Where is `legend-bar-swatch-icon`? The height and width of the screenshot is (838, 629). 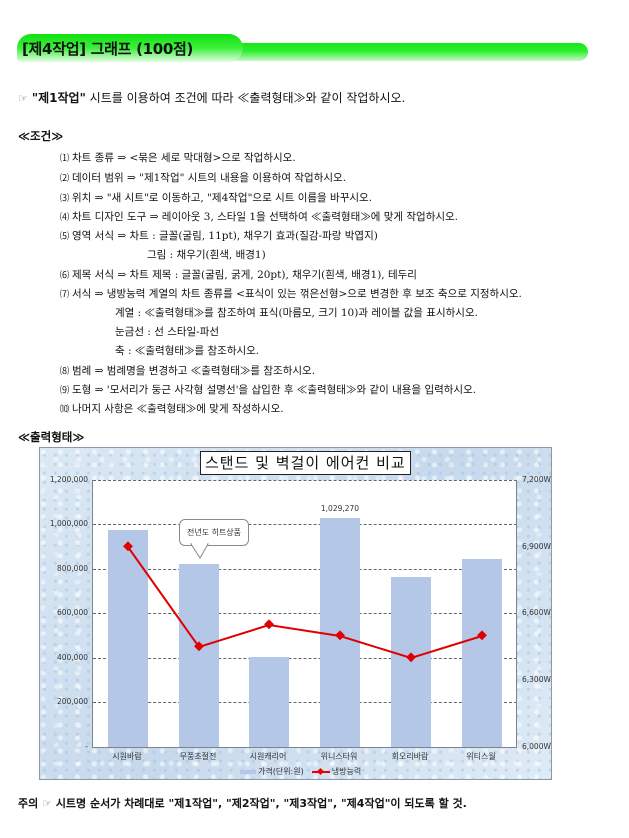
legend-bar-swatch-icon is located at coordinates (248, 771).